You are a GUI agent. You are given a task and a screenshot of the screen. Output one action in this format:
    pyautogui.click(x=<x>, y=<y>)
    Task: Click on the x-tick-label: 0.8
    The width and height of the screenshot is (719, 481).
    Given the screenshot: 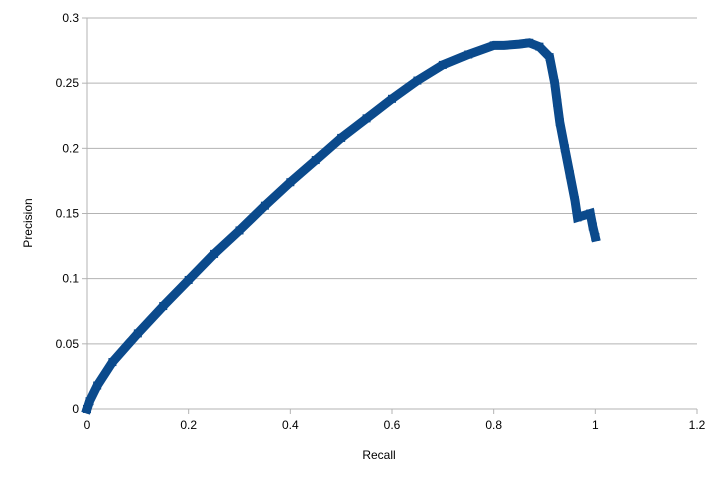 What is the action you would take?
    pyautogui.click(x=493, y=425)
    